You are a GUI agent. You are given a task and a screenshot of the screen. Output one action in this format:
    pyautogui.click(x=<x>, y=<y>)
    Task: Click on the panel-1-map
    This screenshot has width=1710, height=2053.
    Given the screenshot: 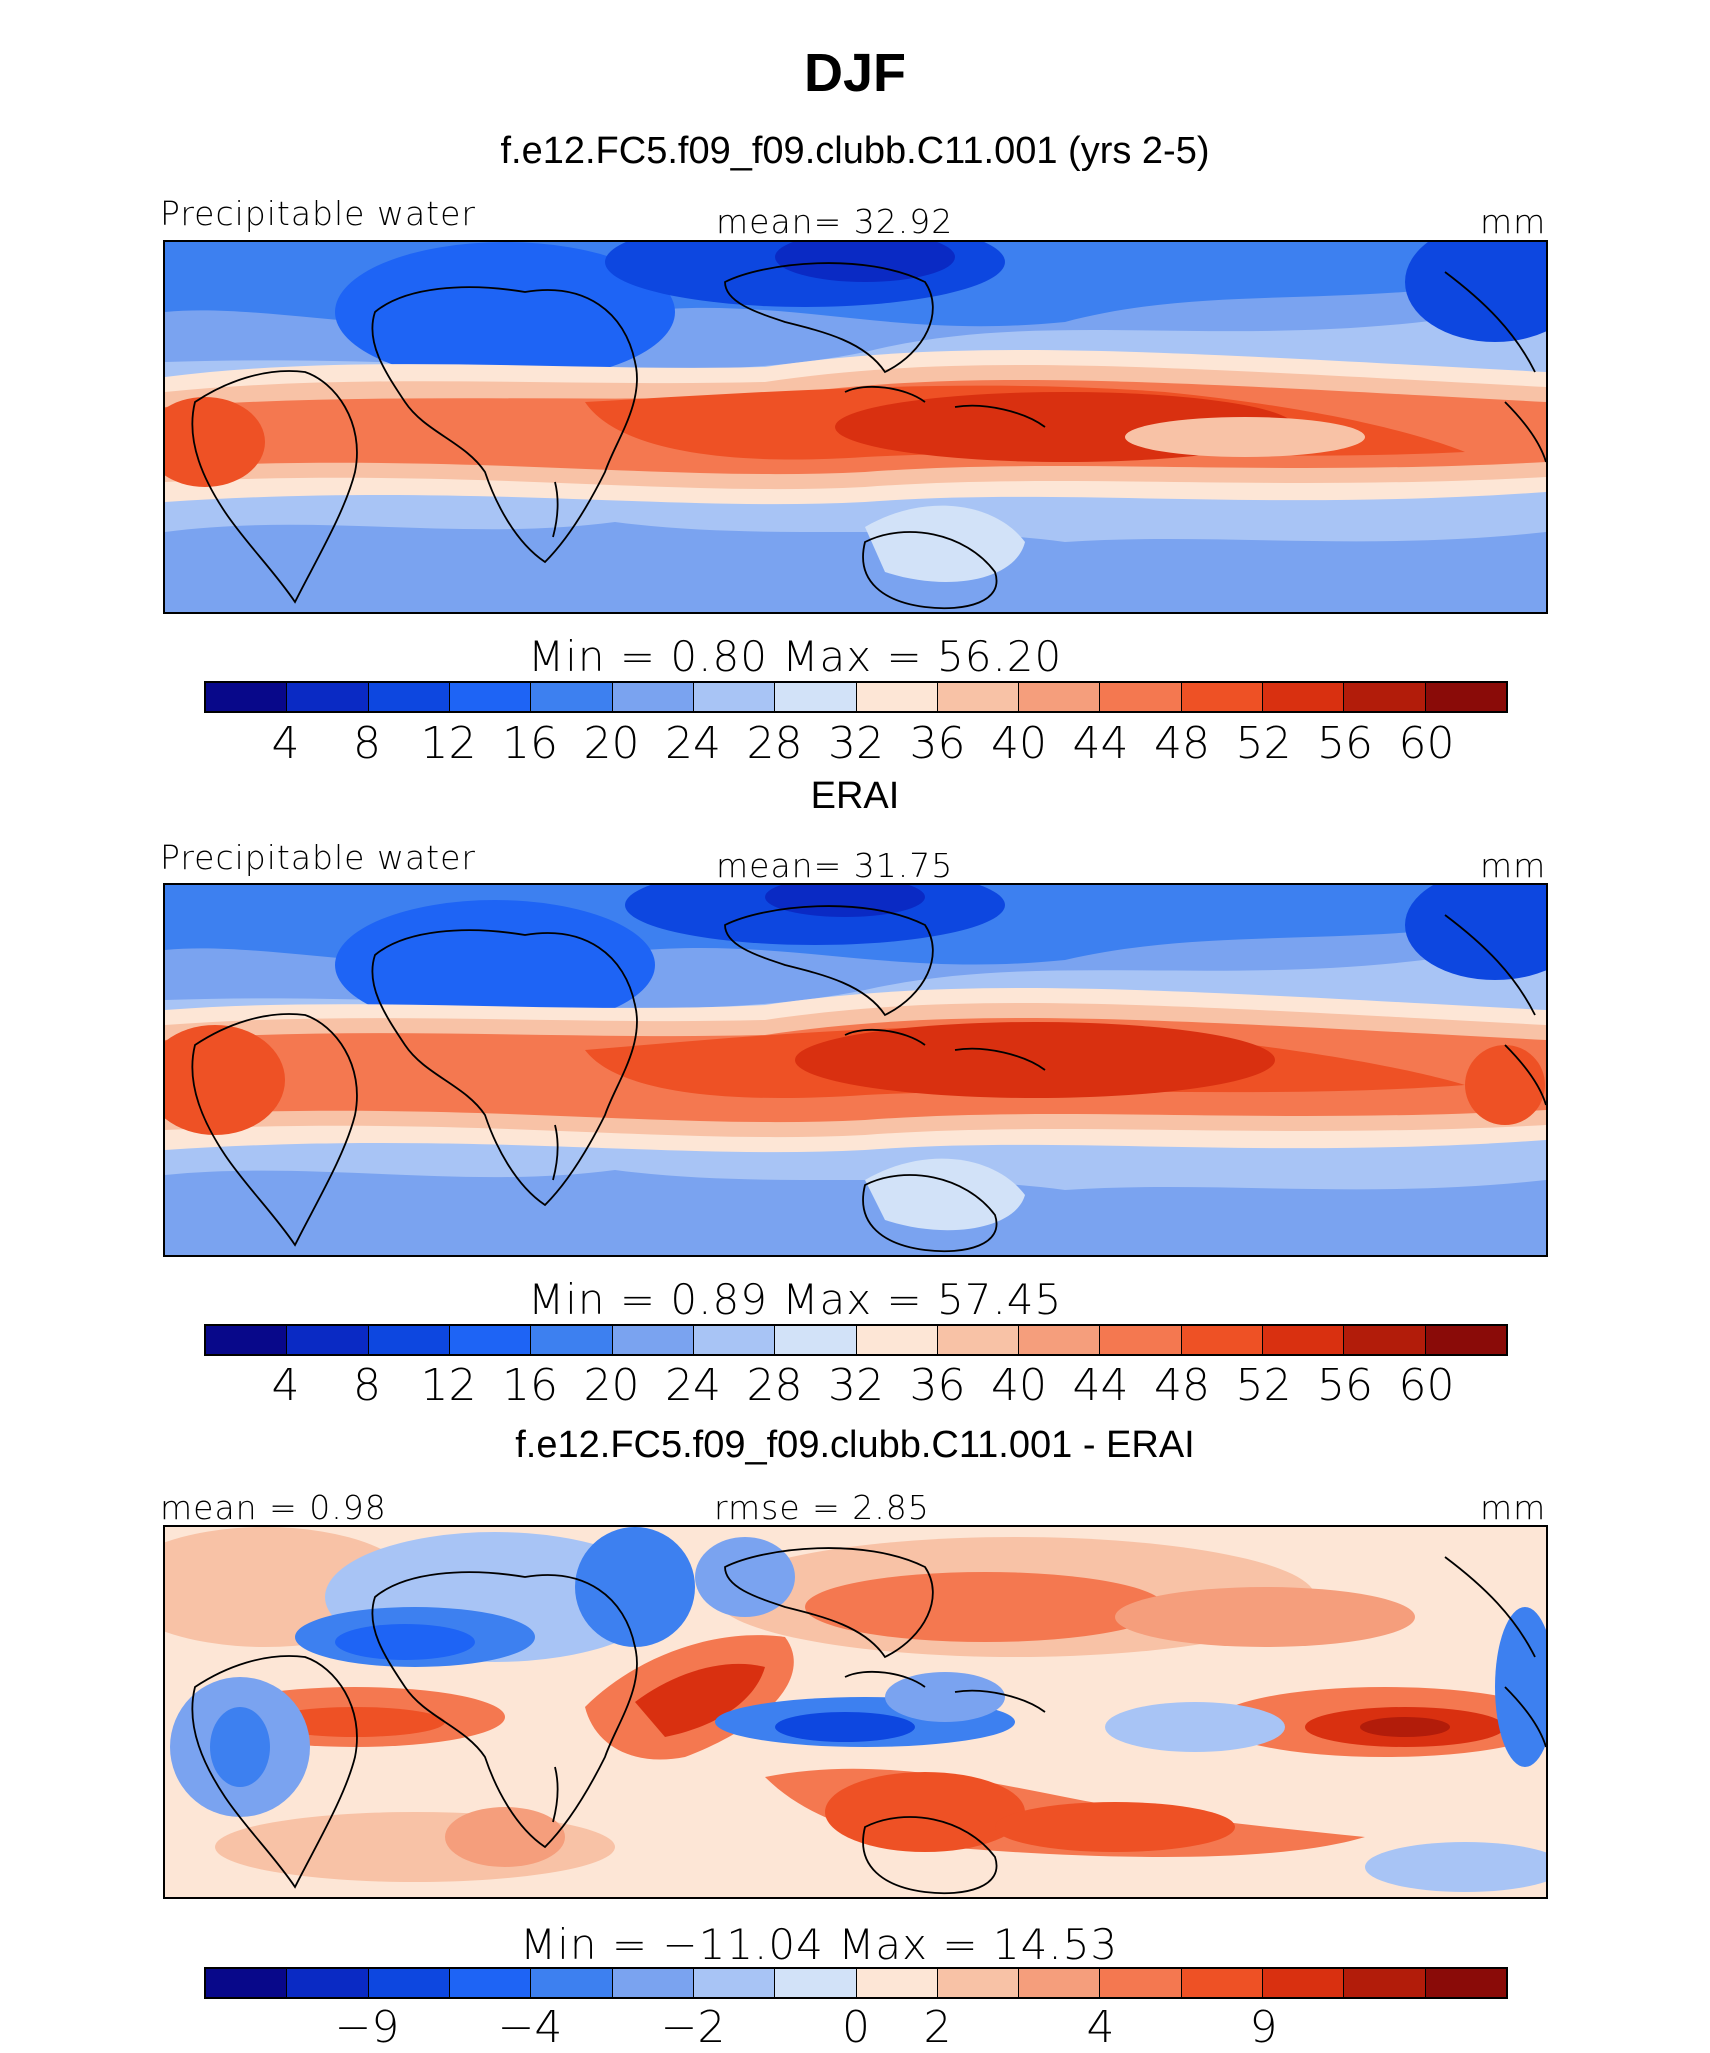 What is the action you would take?
    pyautogui.click(x=855, y=427)
    